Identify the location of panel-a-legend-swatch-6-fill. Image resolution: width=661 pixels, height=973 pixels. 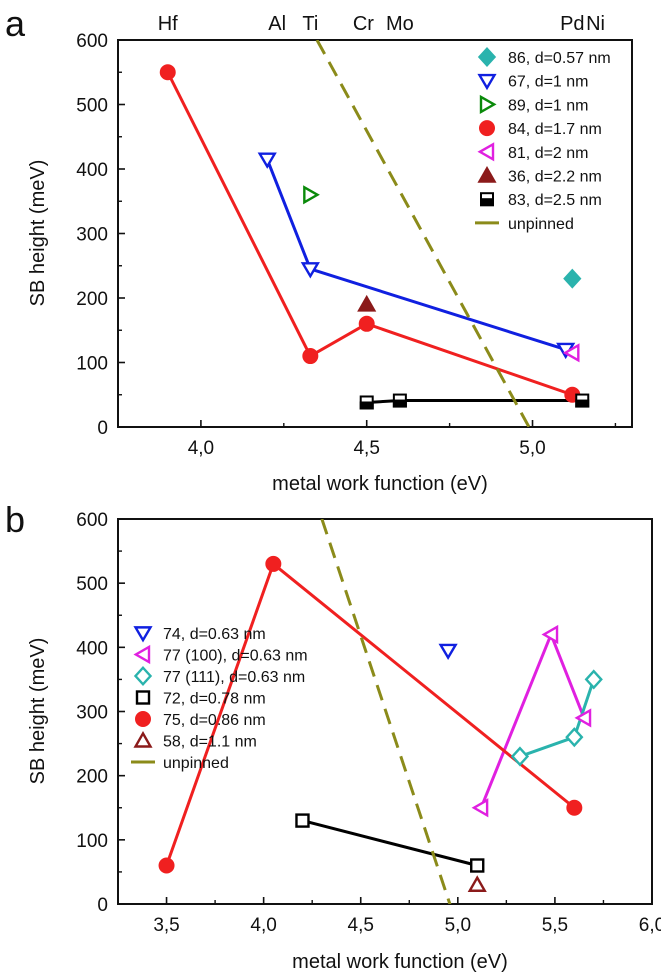
(487, 202).